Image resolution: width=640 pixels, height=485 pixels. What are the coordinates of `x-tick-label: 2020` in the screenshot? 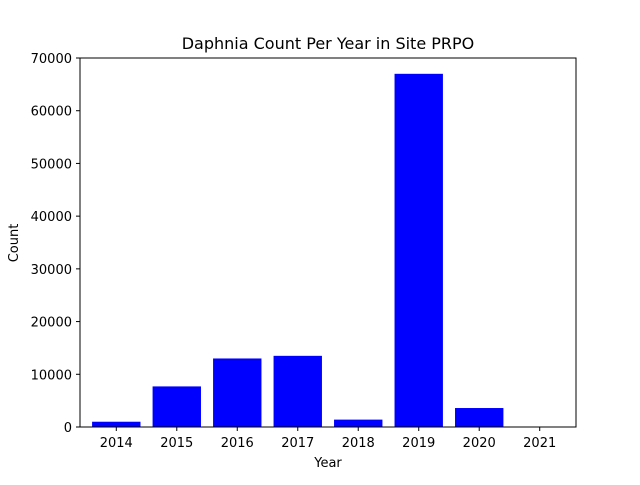 It's located at (479, 443).